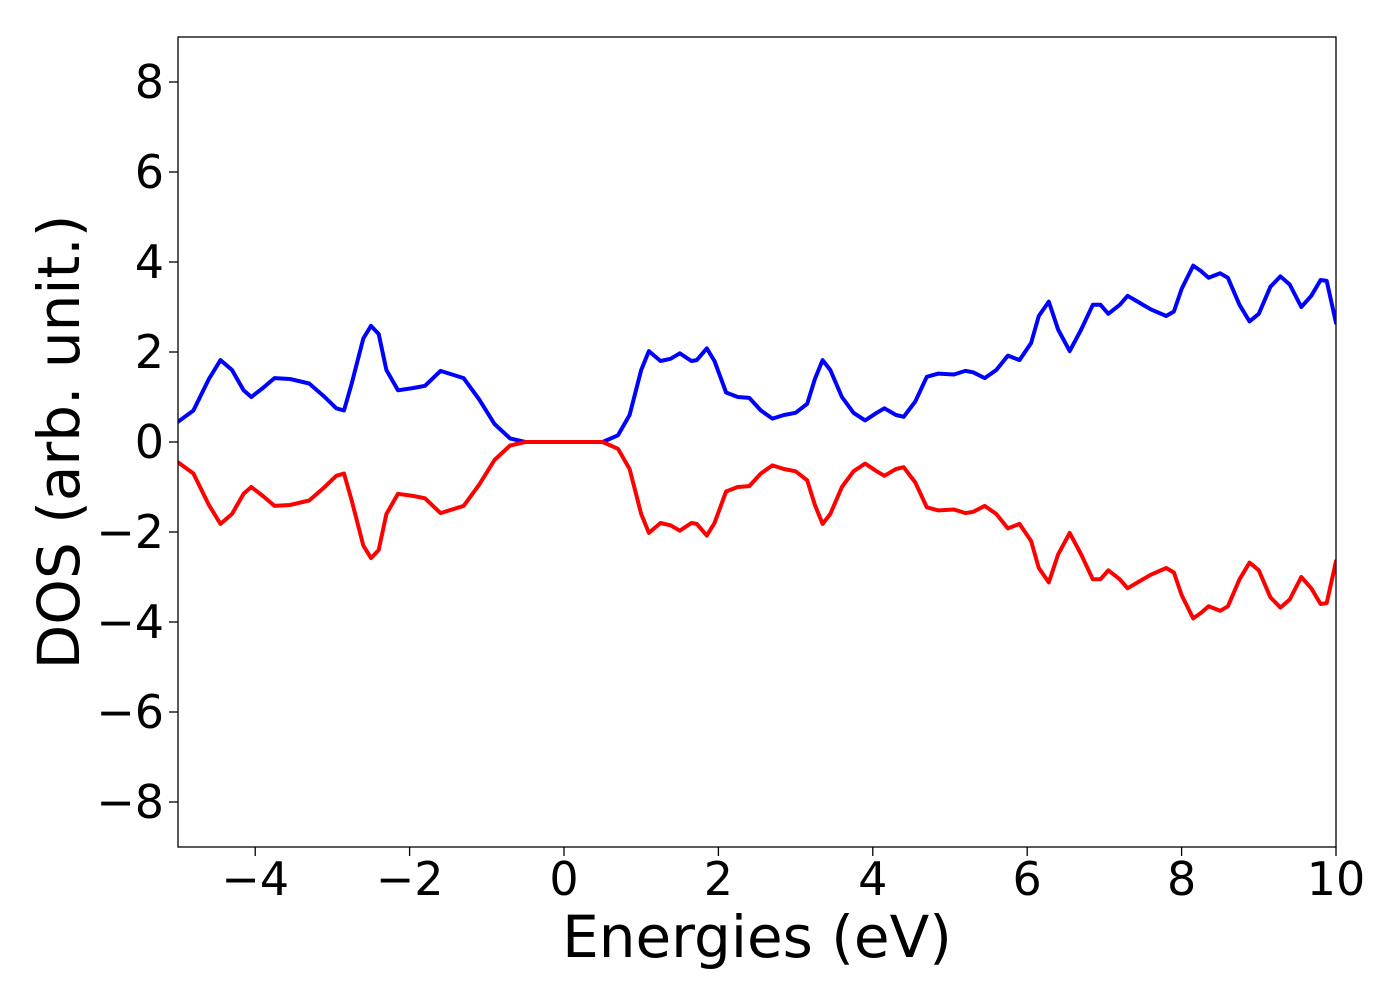  Describe the element at coordinates (872, 879) in the screenshot. I see `x-tick-label: 4` at that location.